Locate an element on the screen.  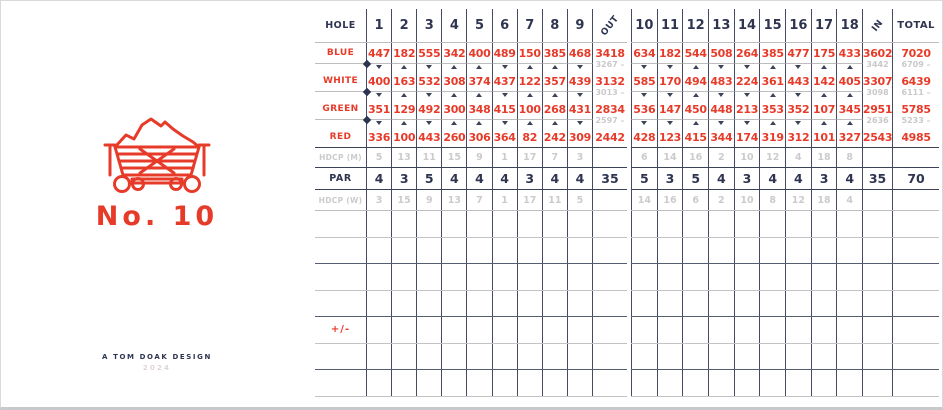
yardage-cell: 428 is located at coordinates (644, 137).